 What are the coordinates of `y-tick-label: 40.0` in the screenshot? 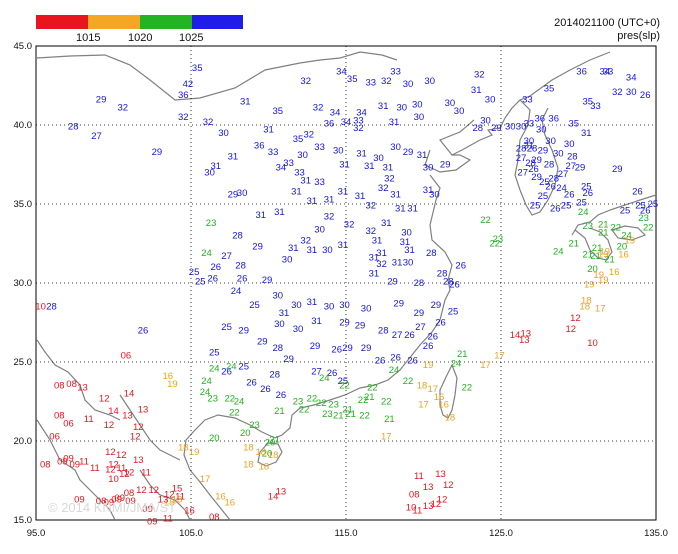 It's located at (23, 125).